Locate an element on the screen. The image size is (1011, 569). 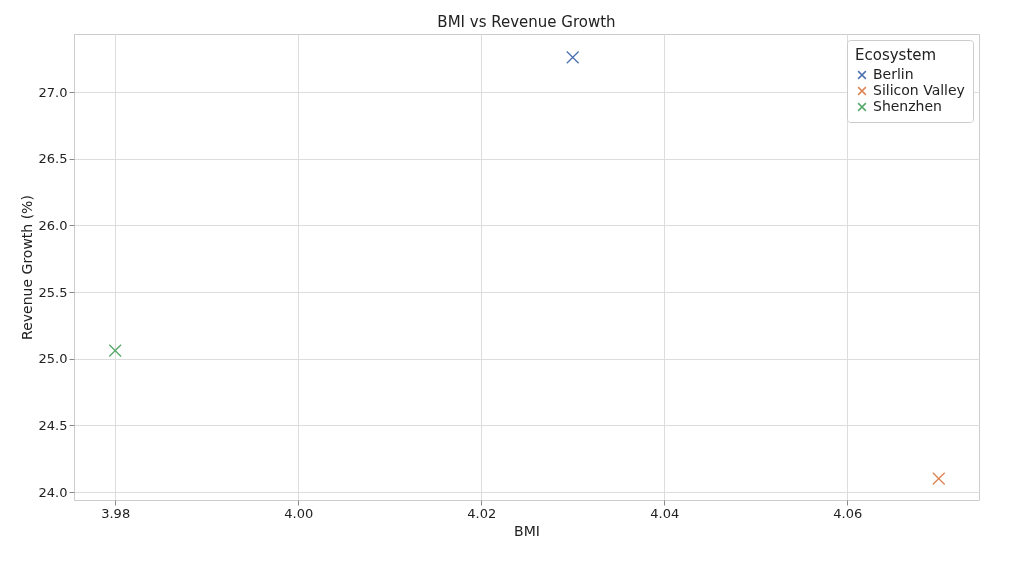
legend-label: Silicon Valley is located at coordinates (919, 90).